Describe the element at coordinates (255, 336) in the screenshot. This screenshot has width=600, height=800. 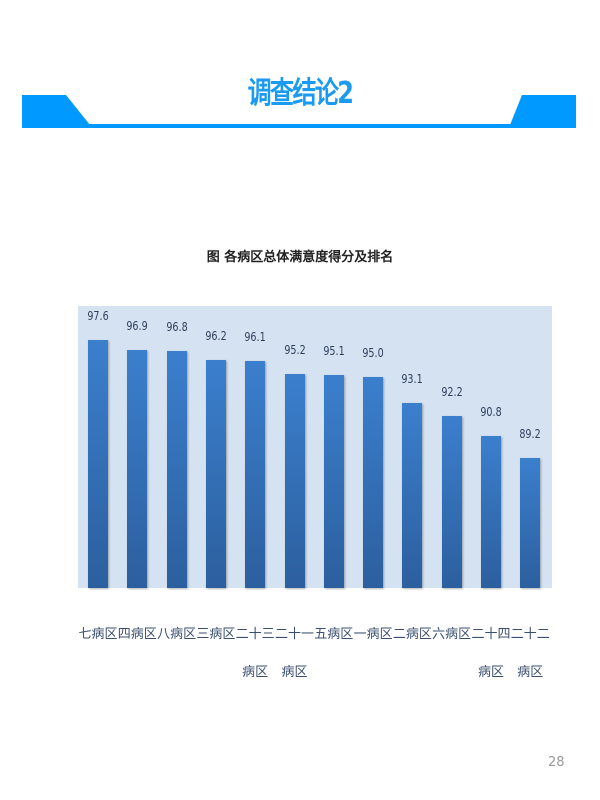
I see `data-label: 96.1` at that location.